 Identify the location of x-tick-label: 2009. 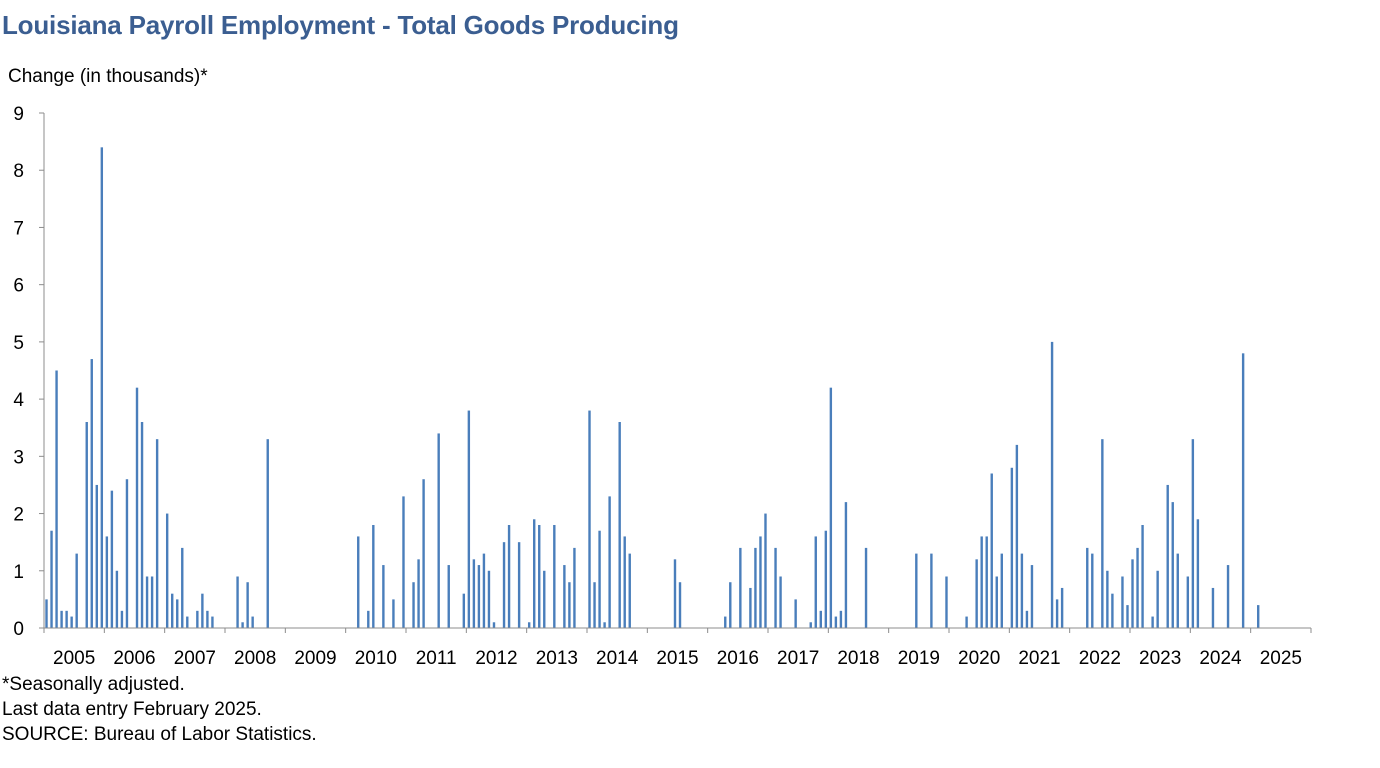
(315, 658).